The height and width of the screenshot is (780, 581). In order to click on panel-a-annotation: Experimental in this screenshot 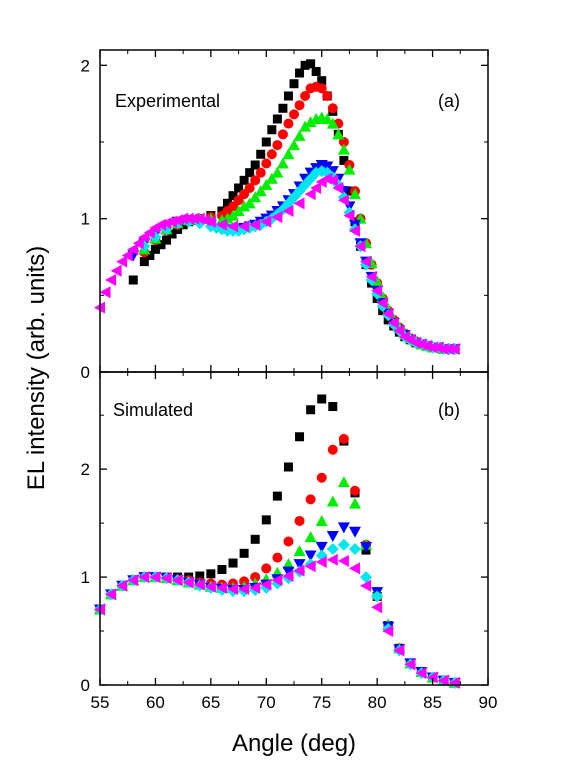, I will do `click(167, 101)`.